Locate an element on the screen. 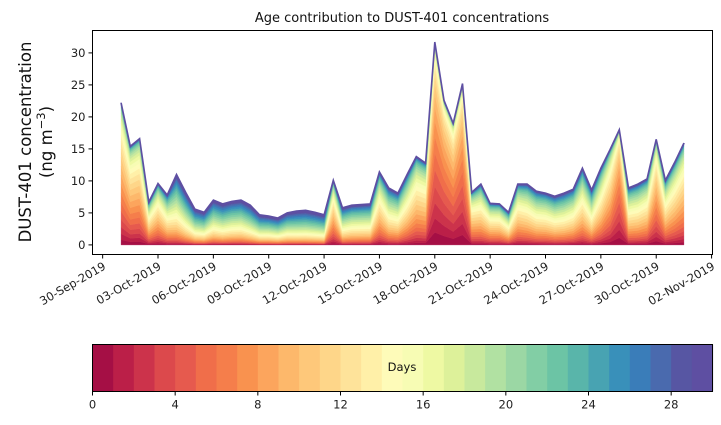  y-axis-label-line2: (ng m−3) is located at coordinates (45, 142).